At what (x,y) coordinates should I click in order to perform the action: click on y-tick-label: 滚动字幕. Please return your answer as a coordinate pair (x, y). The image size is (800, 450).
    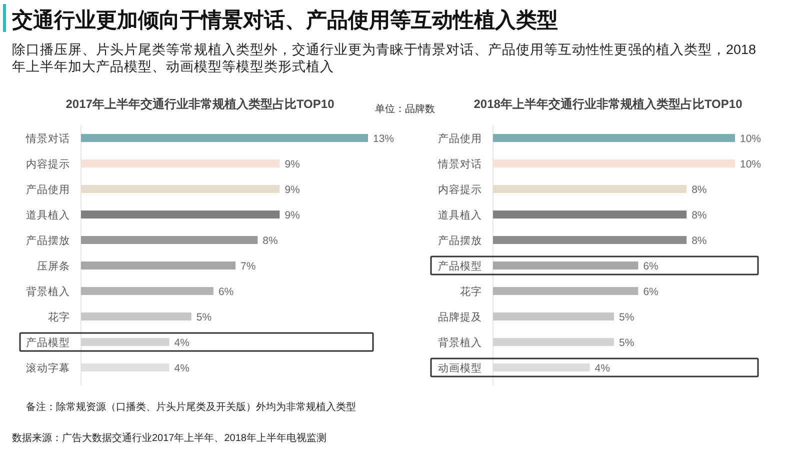
    Looking at the image, I should click on (48, 368).